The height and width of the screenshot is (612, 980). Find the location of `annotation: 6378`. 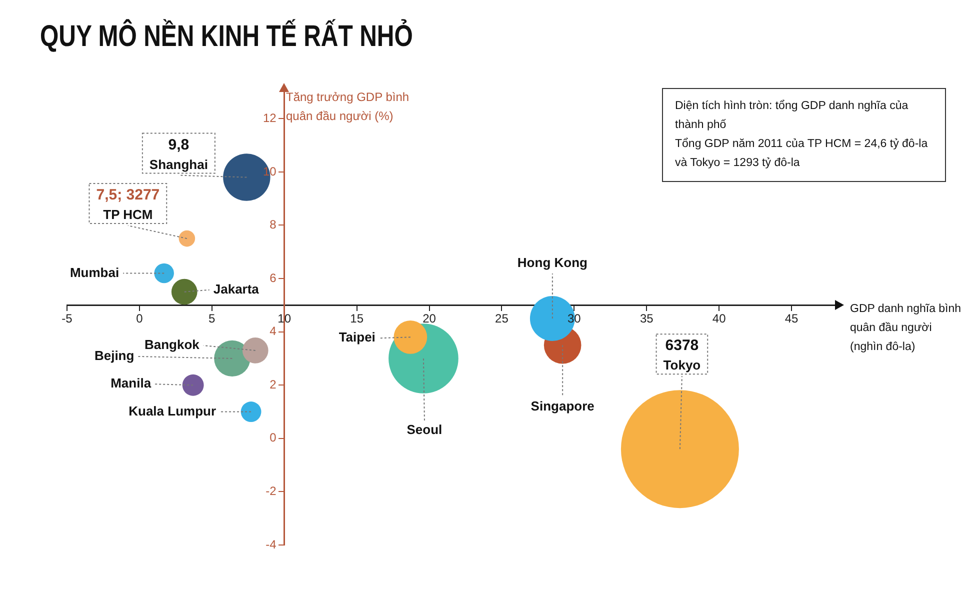

annotation: 6378 is located at coordinates (682, 345).